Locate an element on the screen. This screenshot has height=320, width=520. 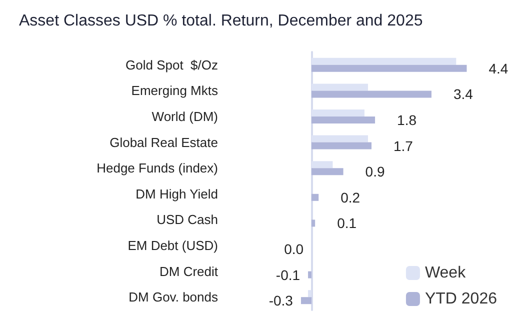
legend-label: YTD 2026 is located at coordinates (461, 299).